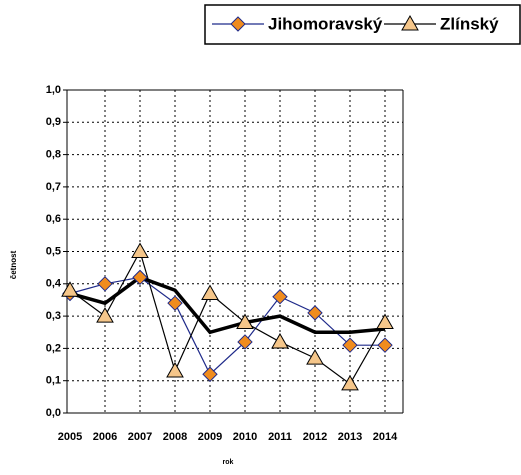 This screenshot has width=521, height=475. I want to click on y-tick-label: 0,1, so click(53, 381).